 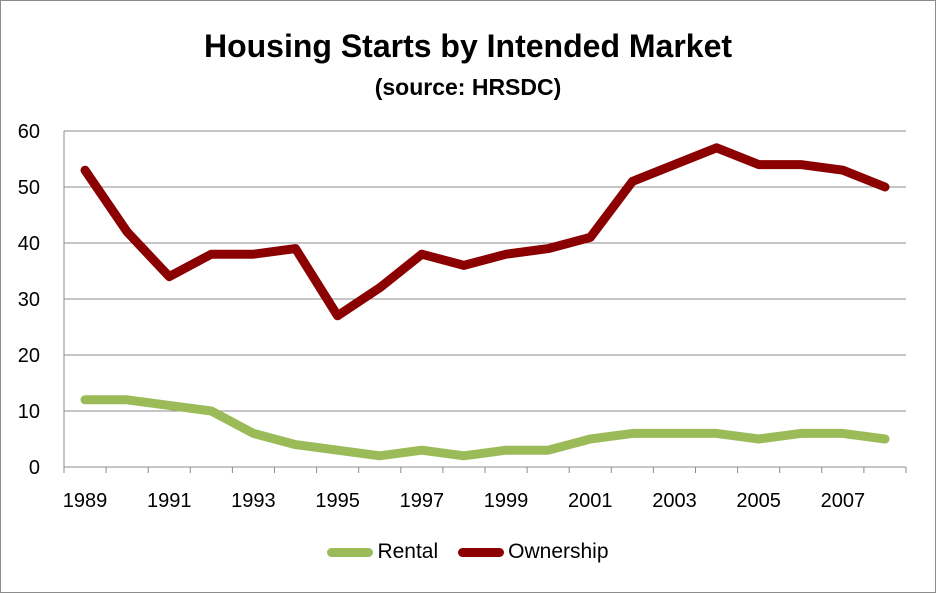 What do you see at coordinates (29, 188) in the screenshot?
I see `y-tick-label-50: 50` at bounding box center [29, 188].